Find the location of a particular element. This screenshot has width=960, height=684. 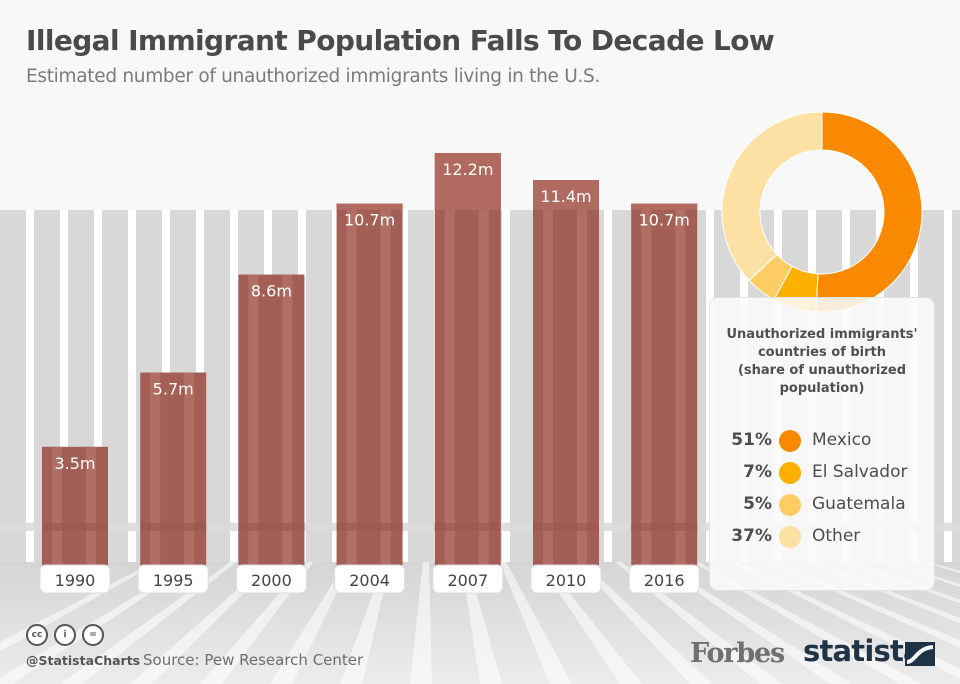

bar-group: 3.5m 1990 is located at coordinates (75, 520).